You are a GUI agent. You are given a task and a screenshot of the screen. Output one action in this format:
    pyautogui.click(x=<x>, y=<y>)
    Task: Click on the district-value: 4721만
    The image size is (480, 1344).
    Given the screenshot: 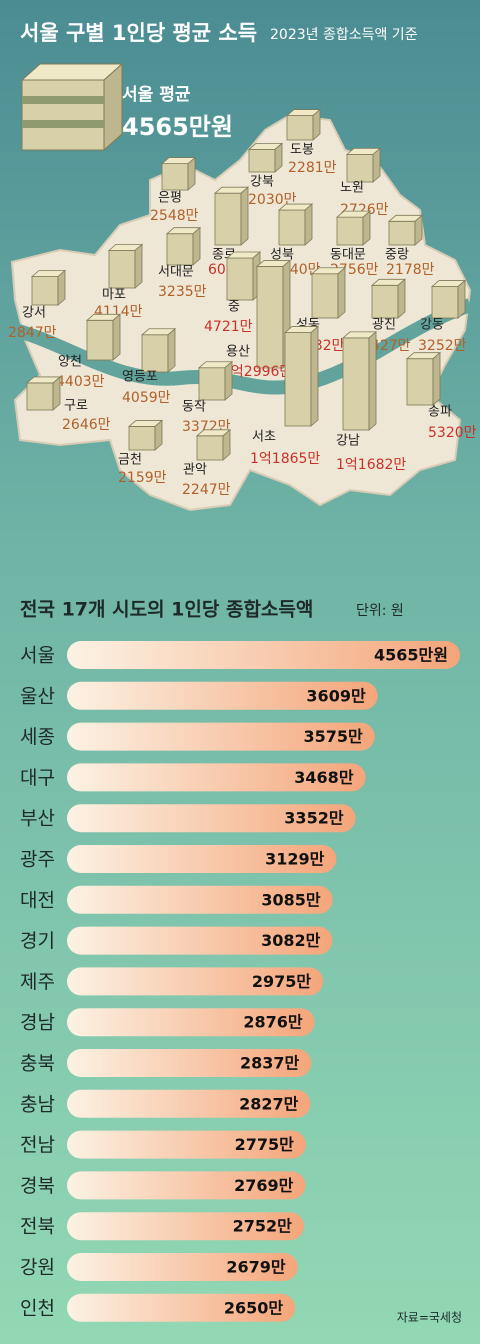 What is the action you would take?
    pyautogui.click(x=228, y=327)
    